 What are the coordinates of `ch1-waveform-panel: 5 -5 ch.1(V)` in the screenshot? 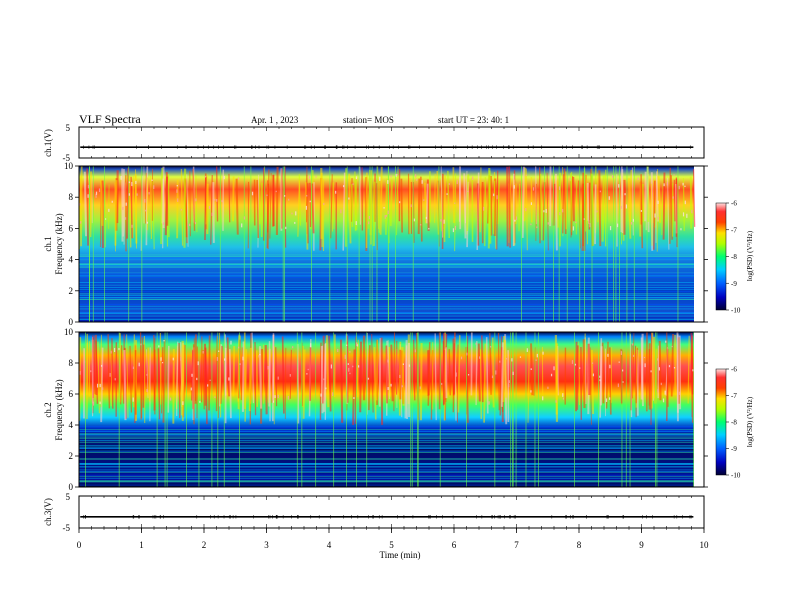 It's located at (374, 143).